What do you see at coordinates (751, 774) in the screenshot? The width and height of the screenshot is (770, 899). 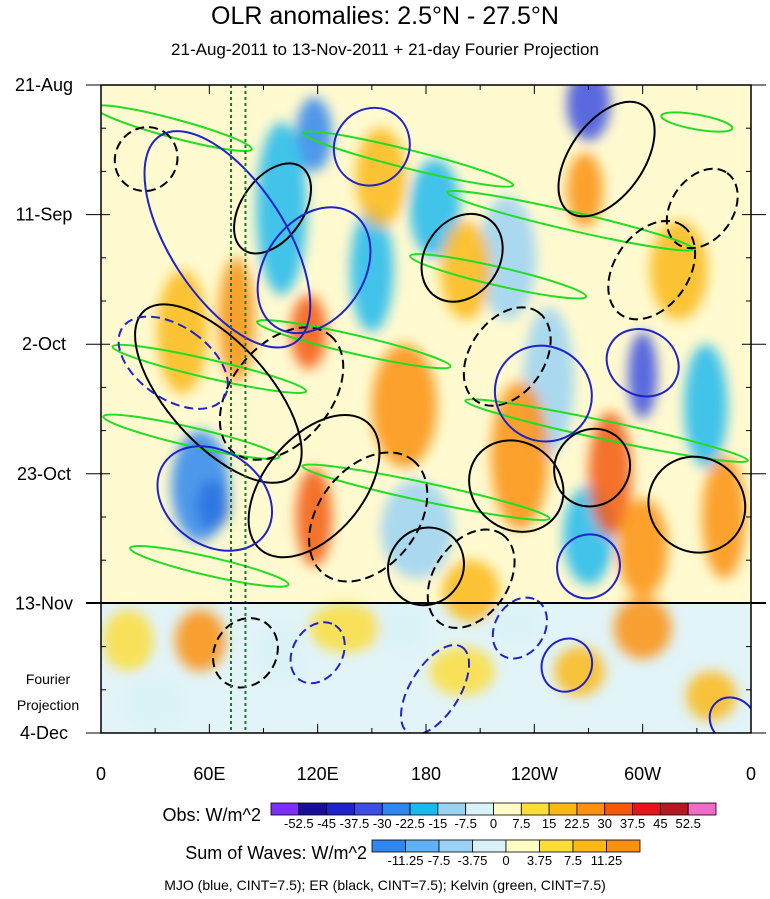 I see `x-tick-label-6: 0` at bounding box center [751, 774].